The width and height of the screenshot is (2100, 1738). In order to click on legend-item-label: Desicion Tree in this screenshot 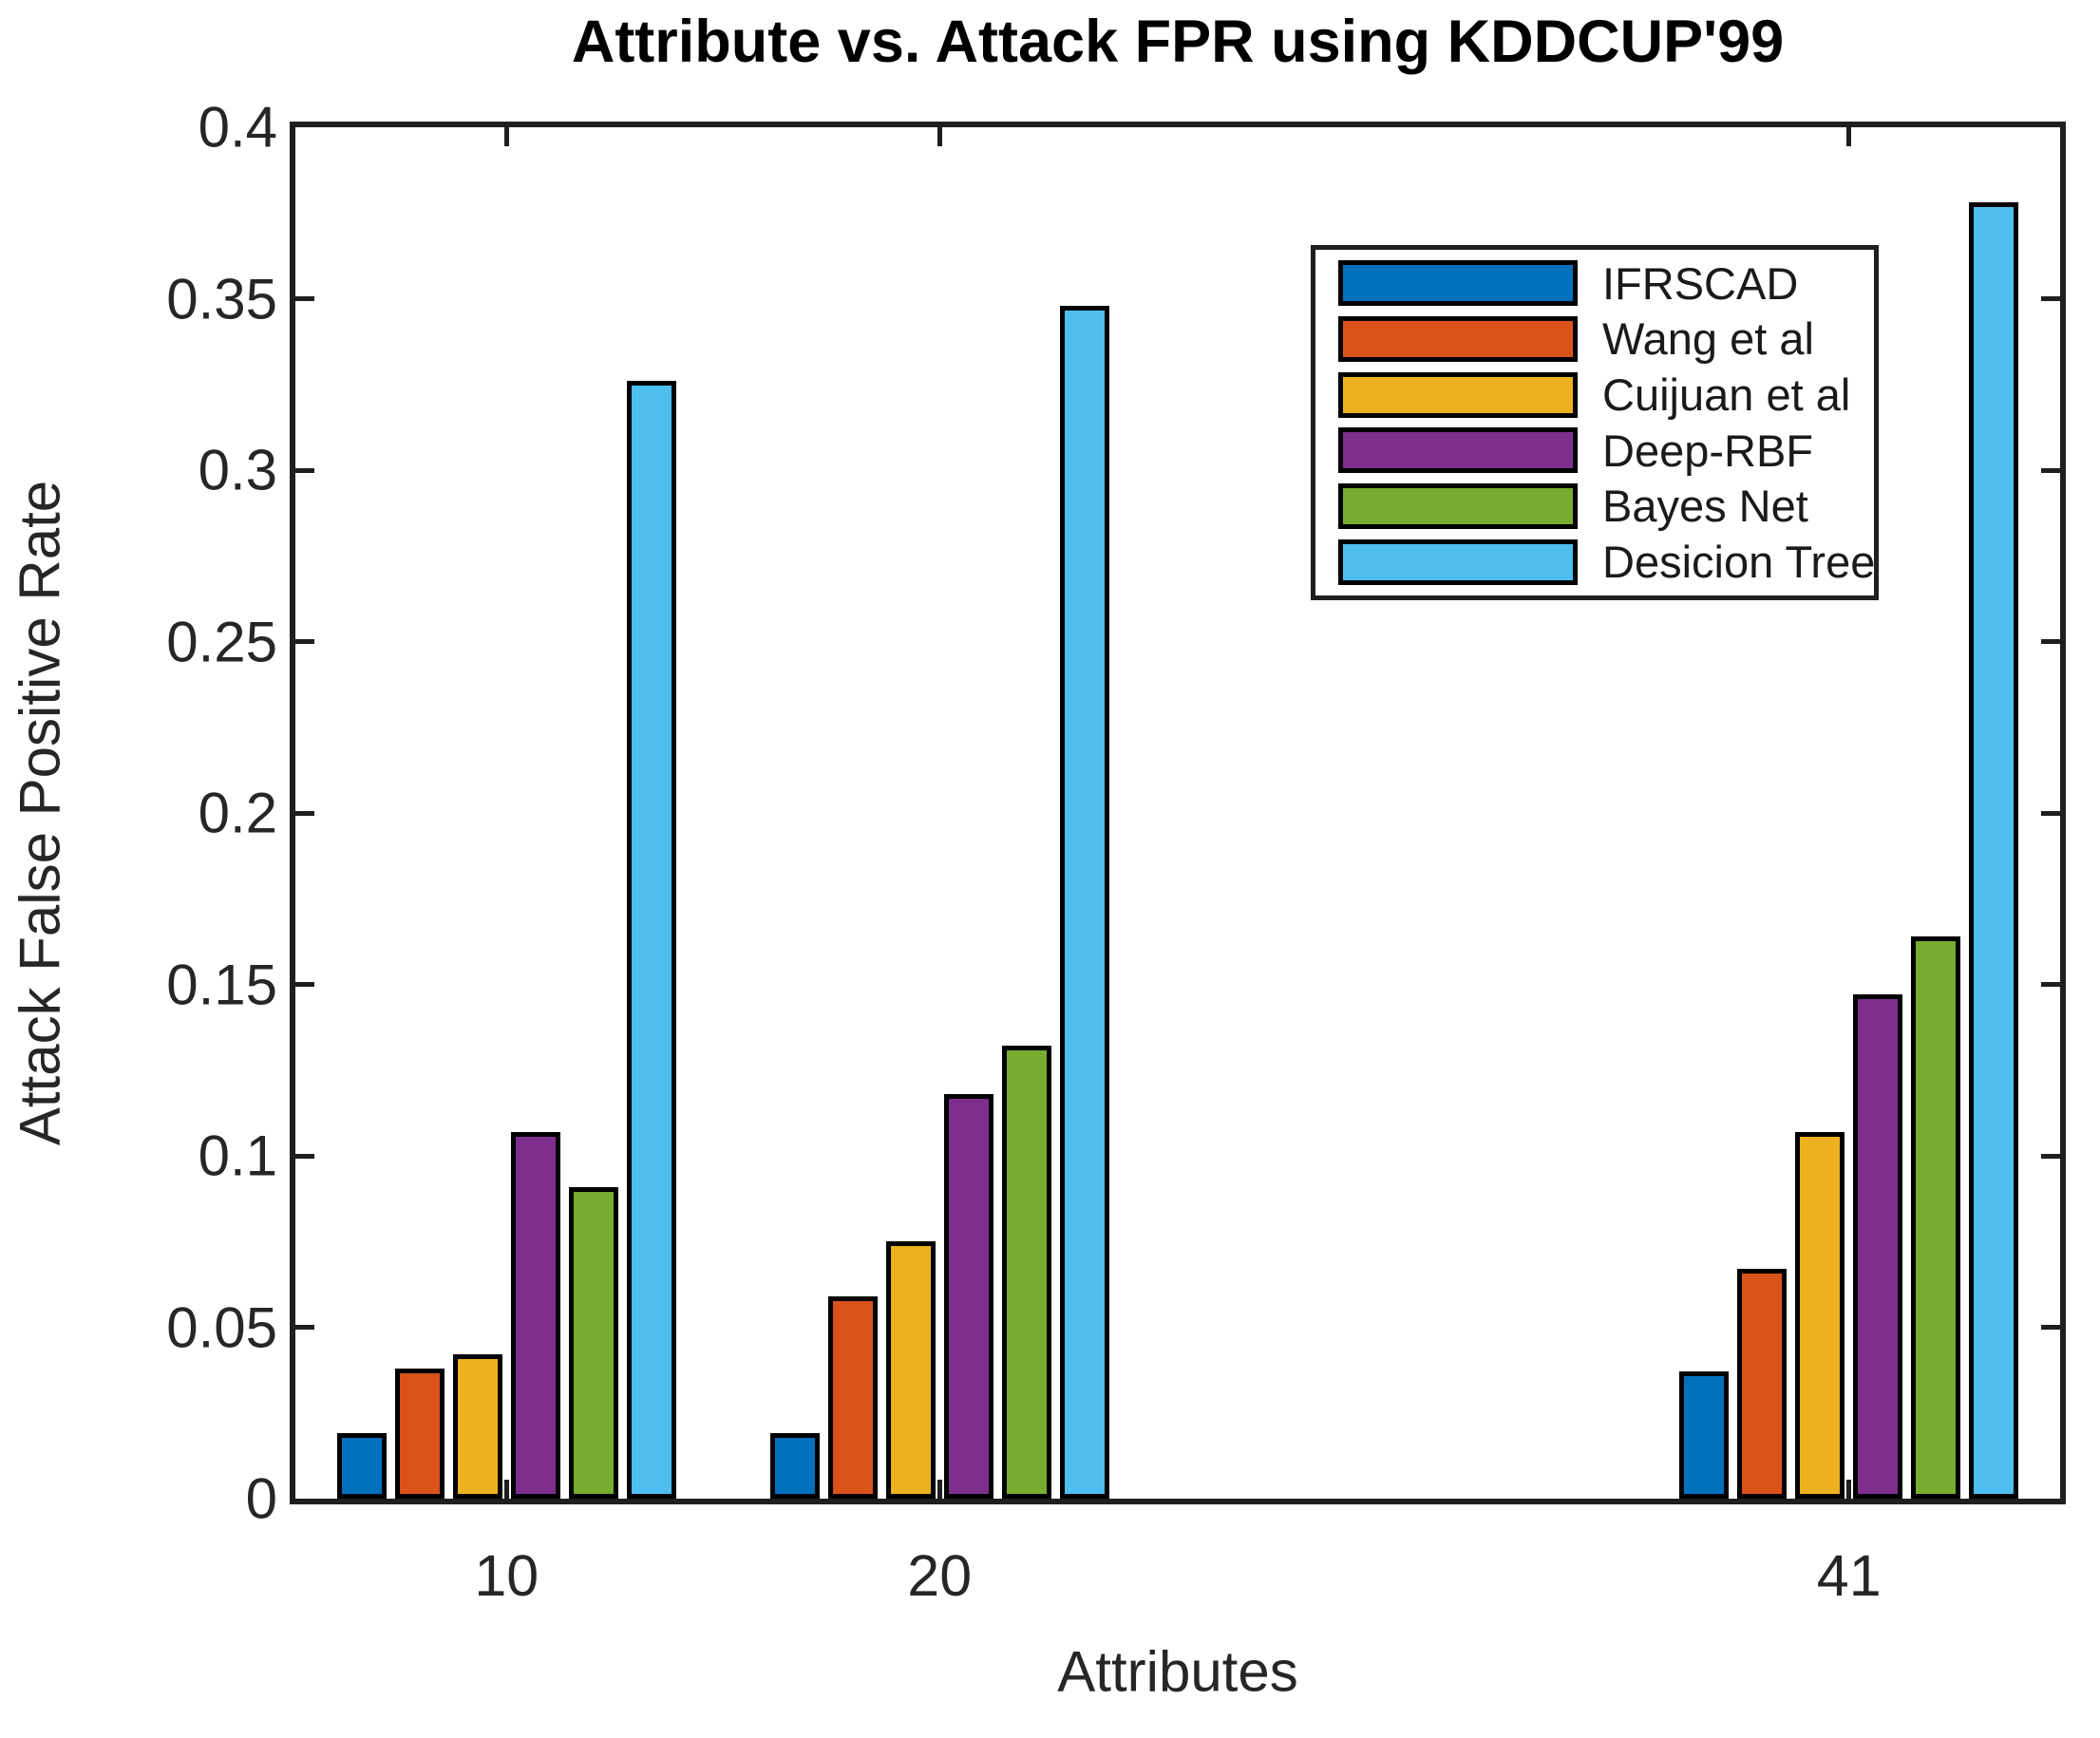, I will do `click(1739, 562)`.